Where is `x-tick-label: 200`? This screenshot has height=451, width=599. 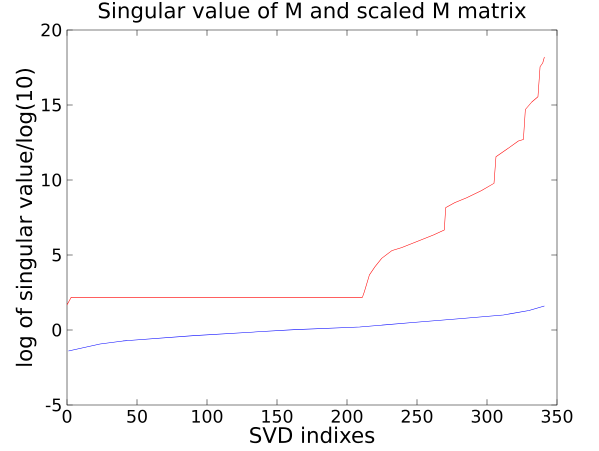
x-tick-label: 200 is located at coordinates (347, 416).